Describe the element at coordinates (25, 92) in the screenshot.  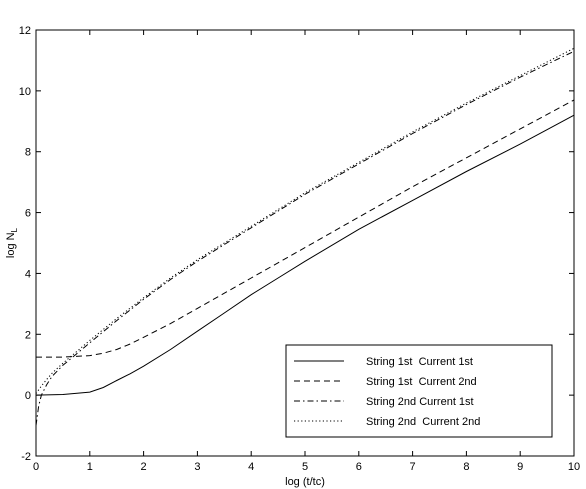
I see `y-tick-label: 10` at that location.